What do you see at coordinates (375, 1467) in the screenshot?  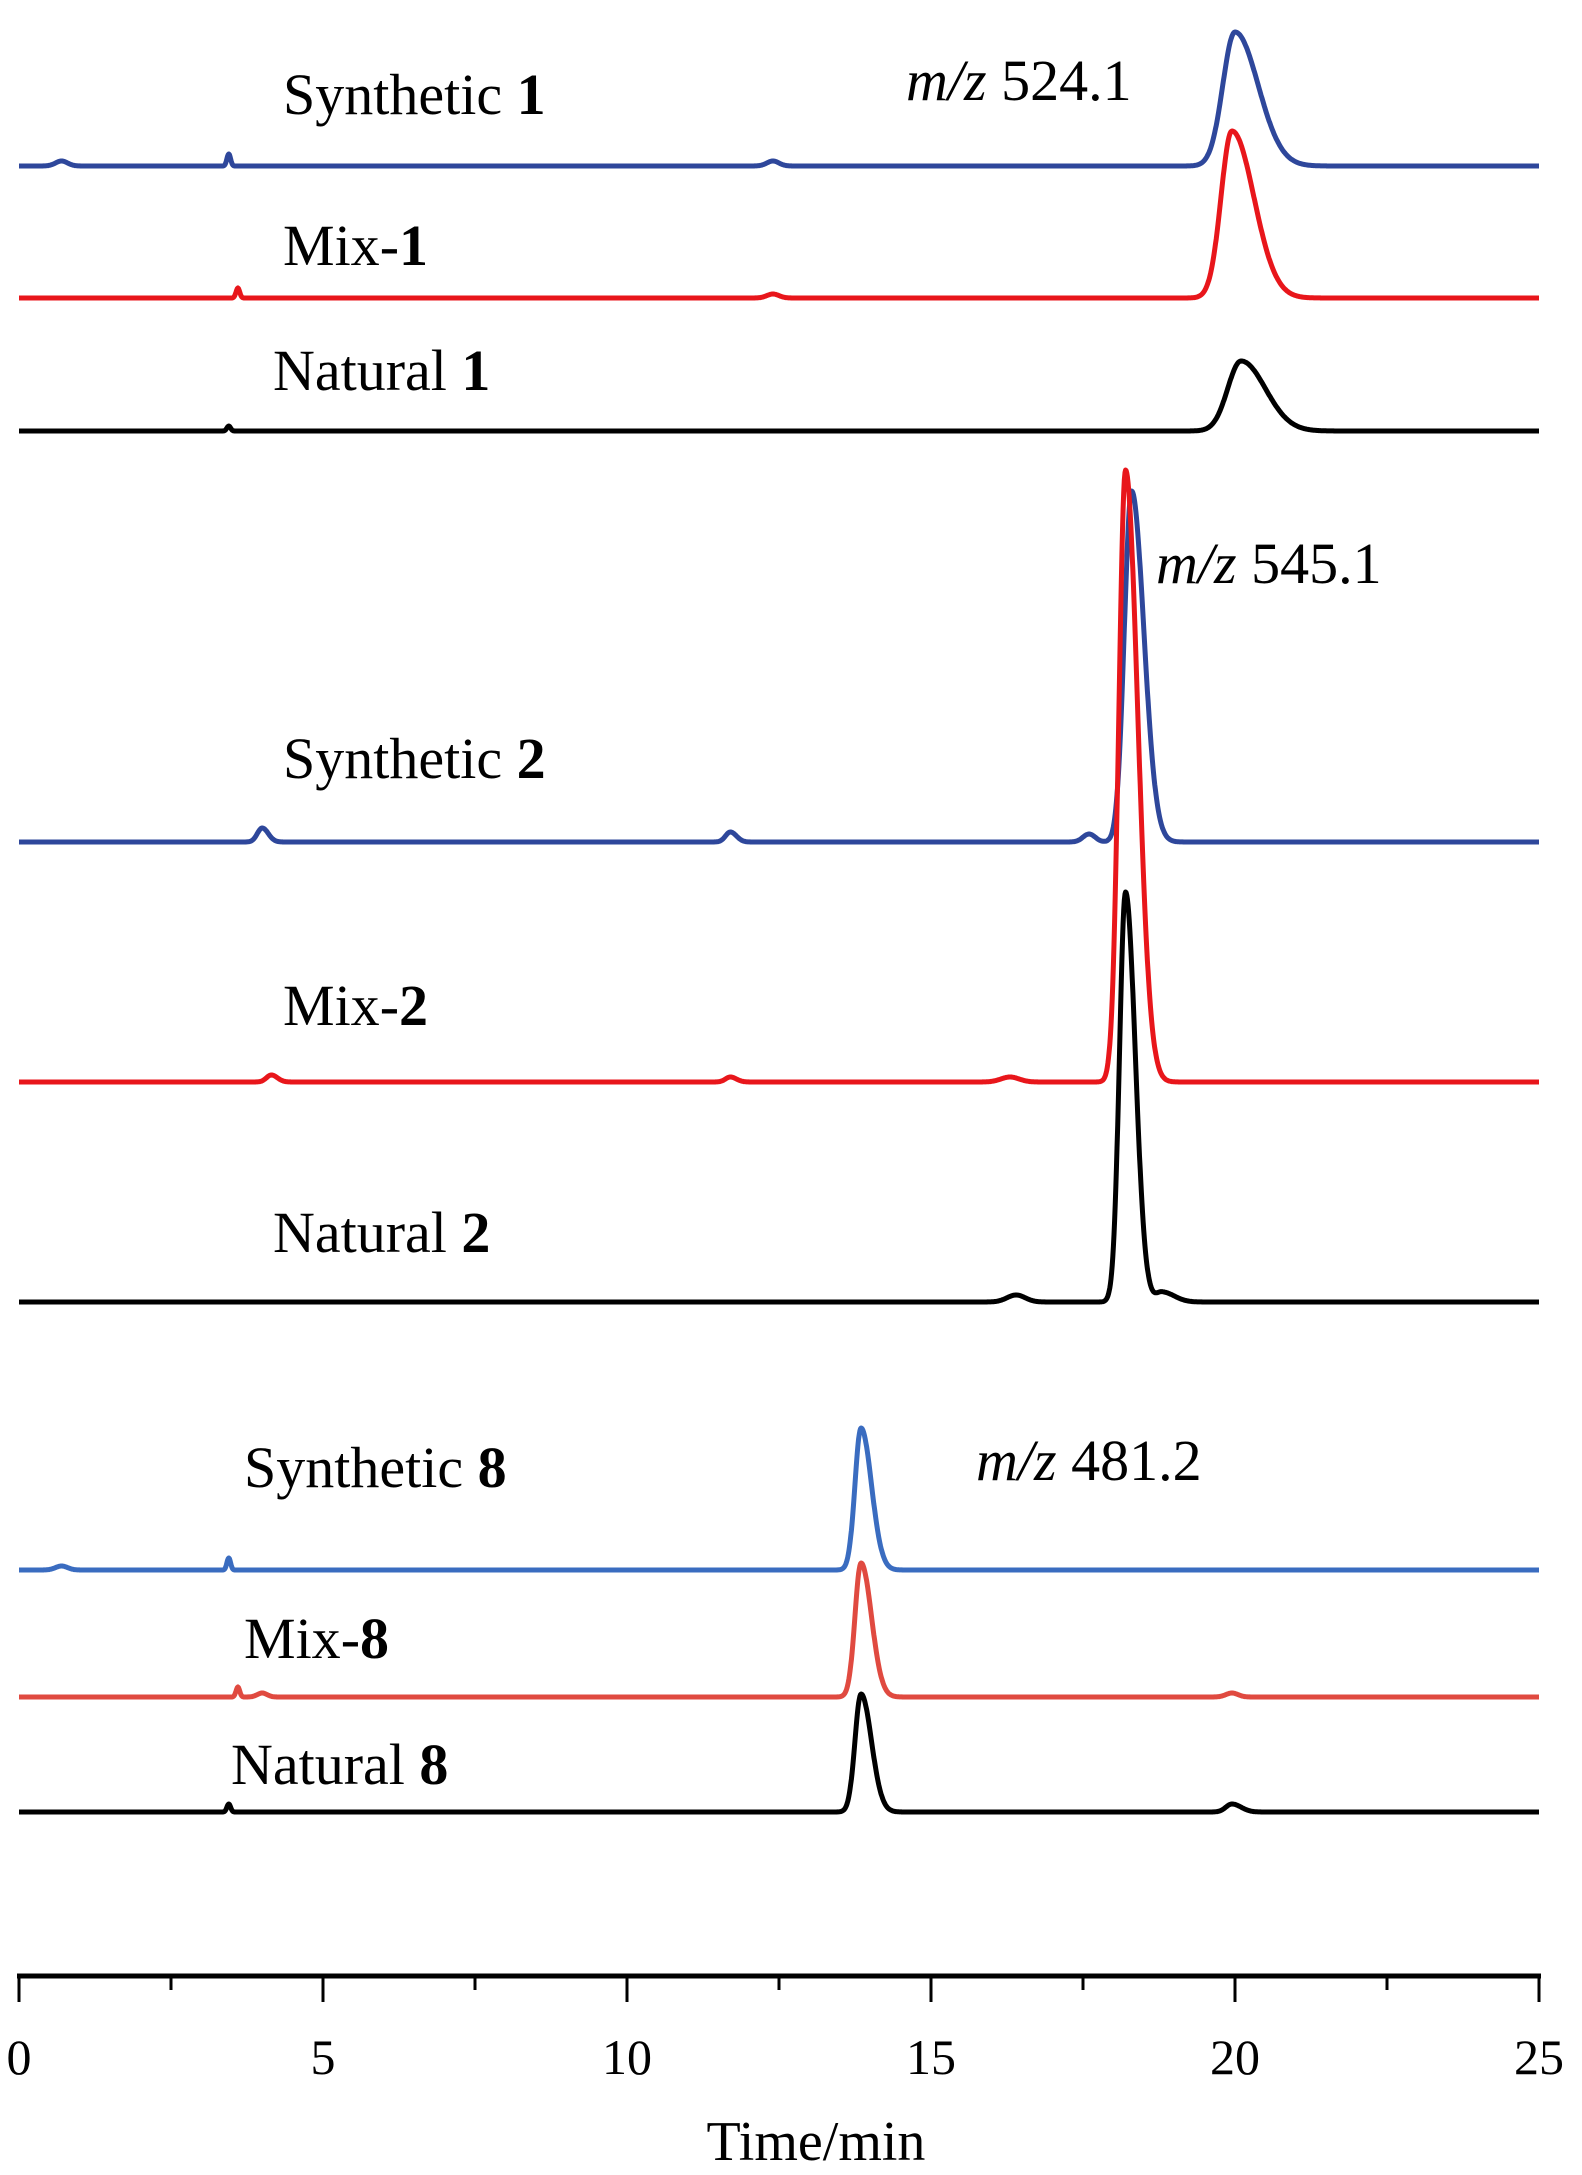 I see `label-synthetic-8: Synthetic 8` at bounding box center [375, 1467].